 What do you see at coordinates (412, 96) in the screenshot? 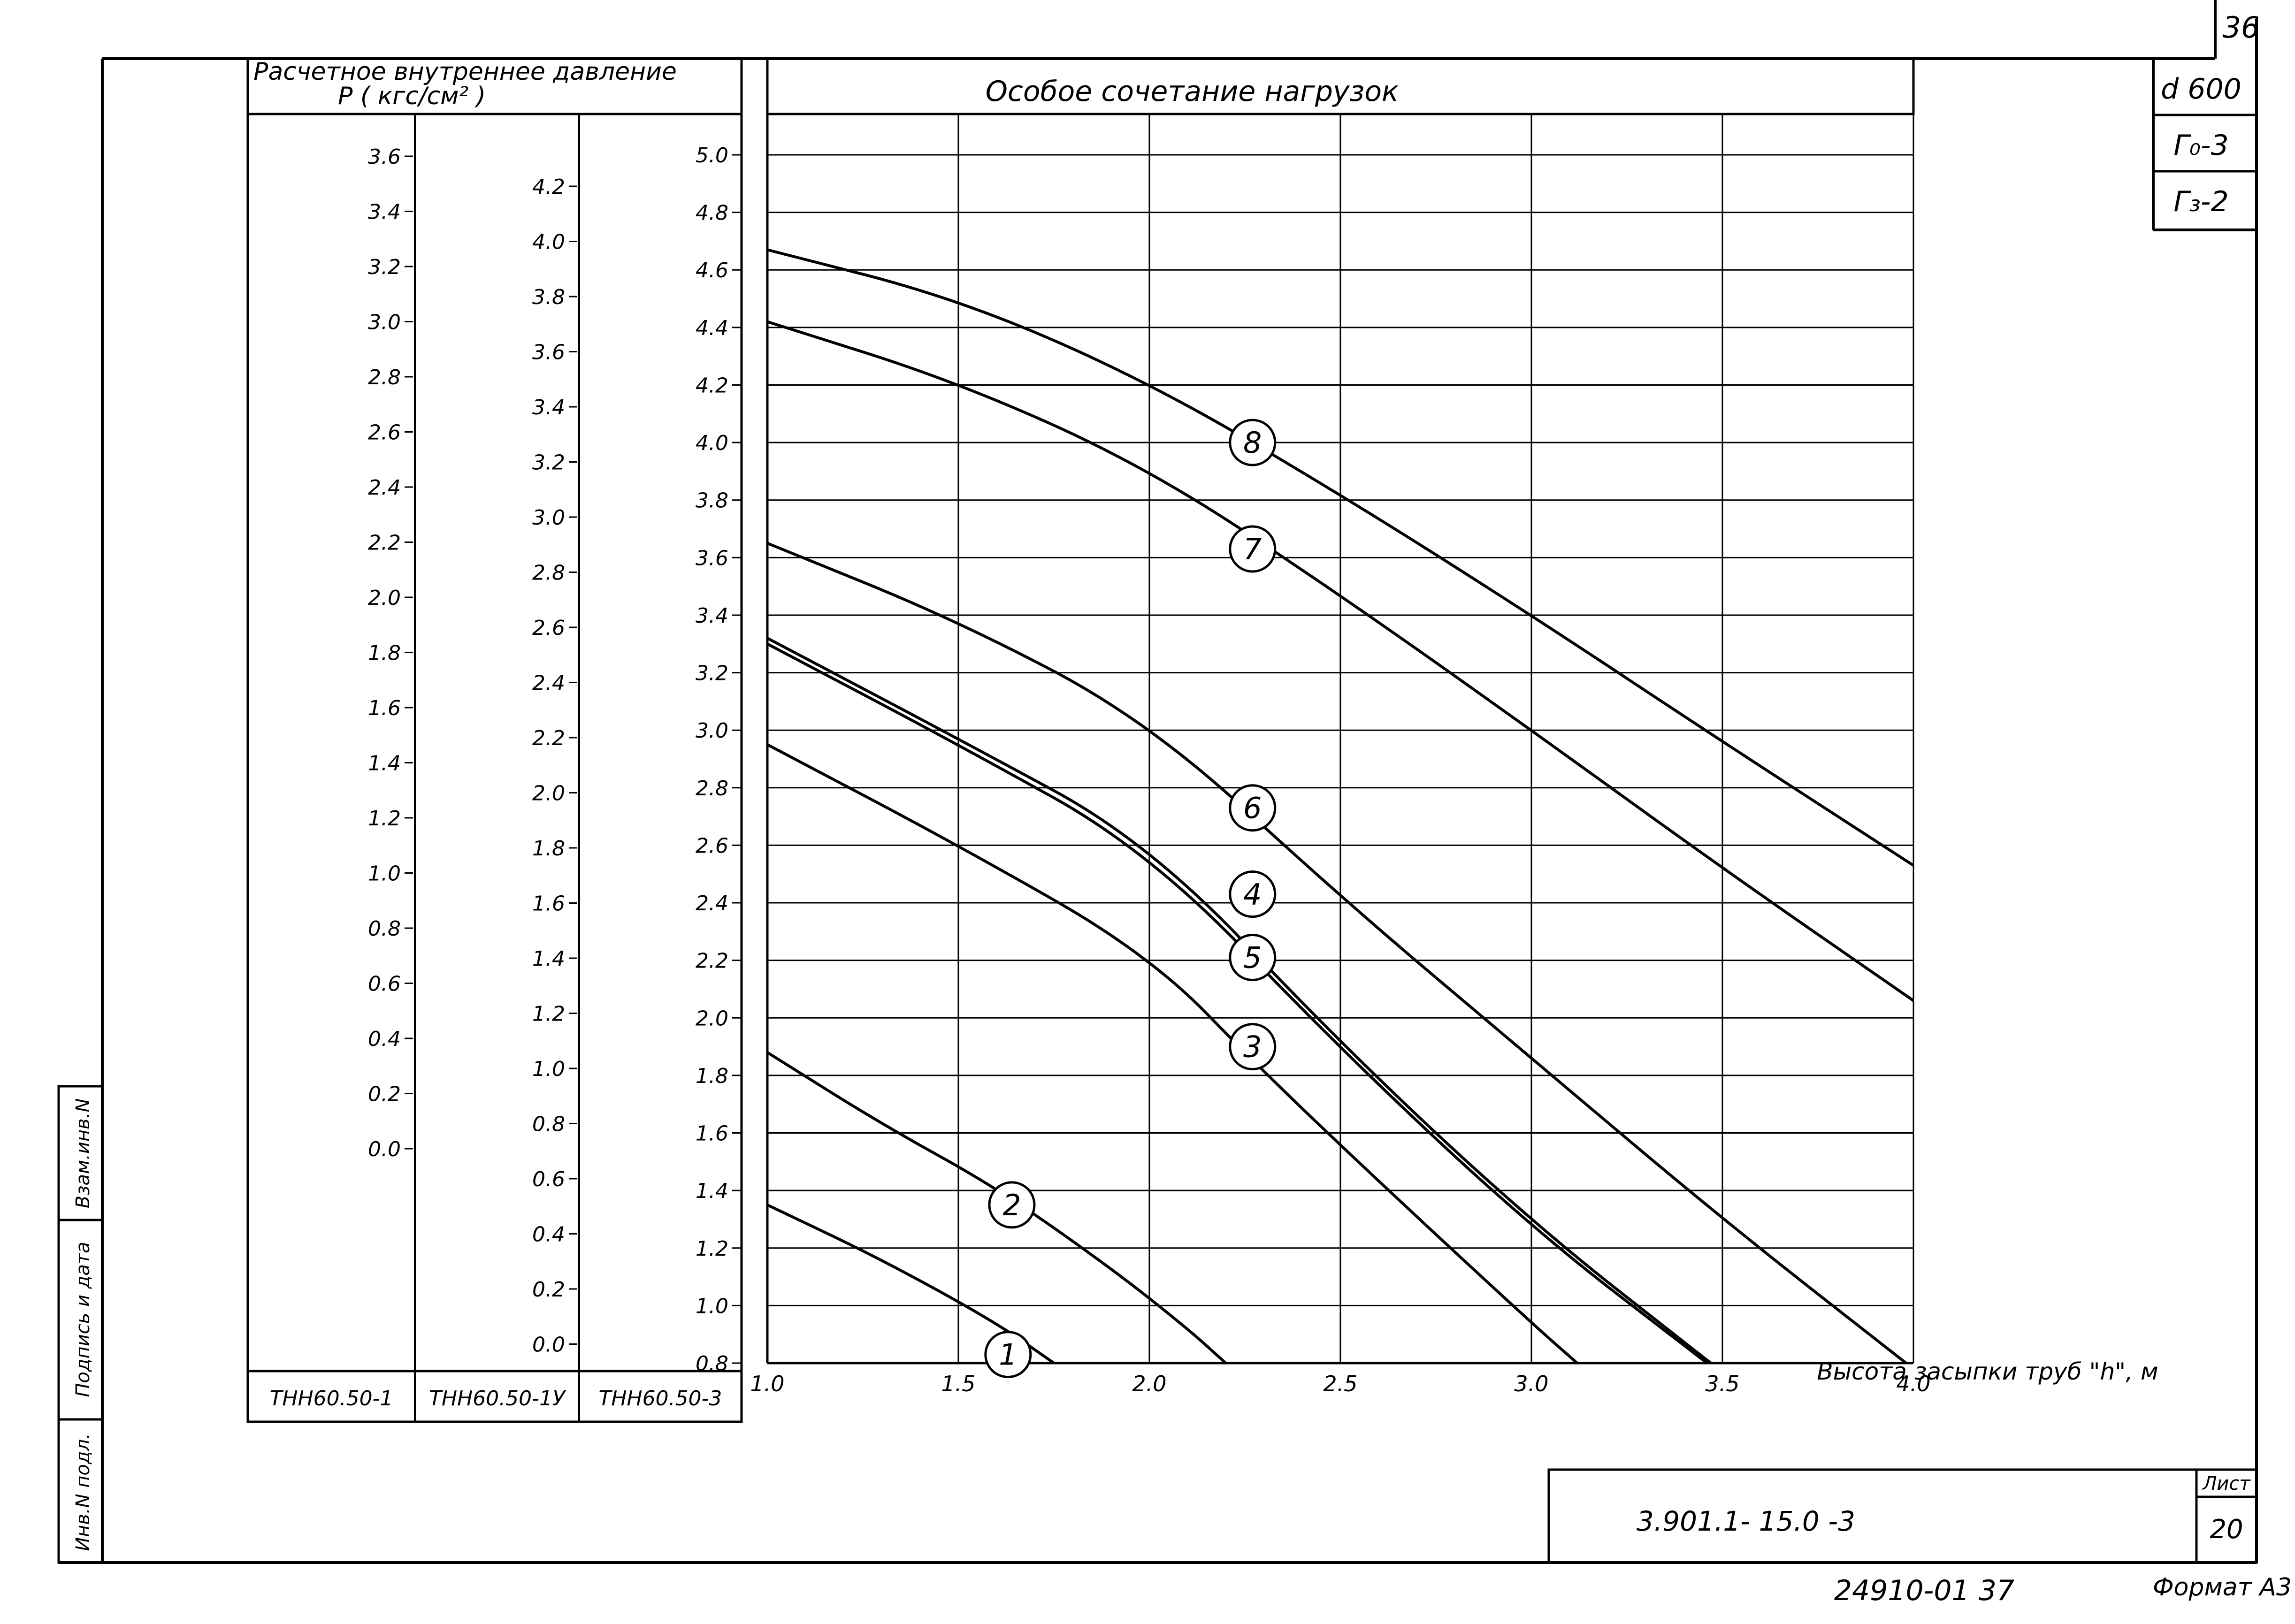
I see `pressure-title-line2: P ( кгс/см² )` at bounding box center [412, 96].